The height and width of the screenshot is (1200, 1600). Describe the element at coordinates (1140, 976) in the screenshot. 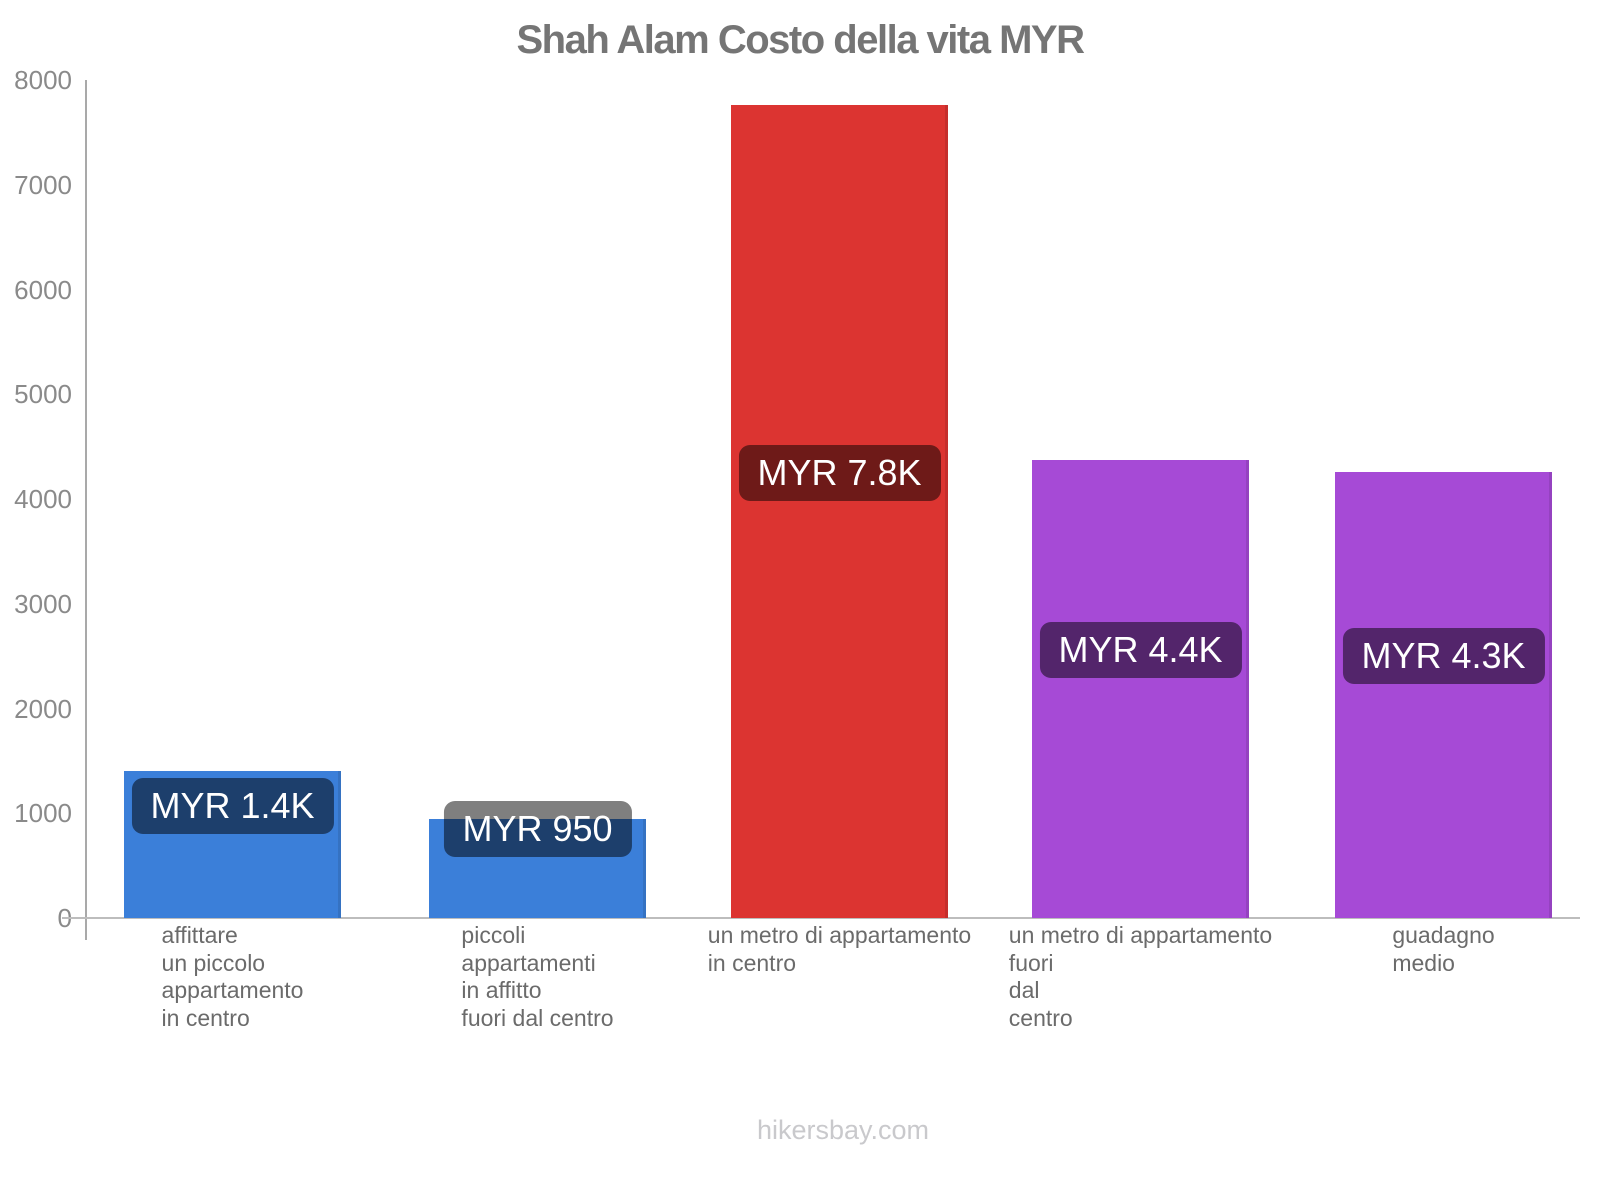

I see `x-category-label-4: un metro di appartamento fuori dal centro` at that location.